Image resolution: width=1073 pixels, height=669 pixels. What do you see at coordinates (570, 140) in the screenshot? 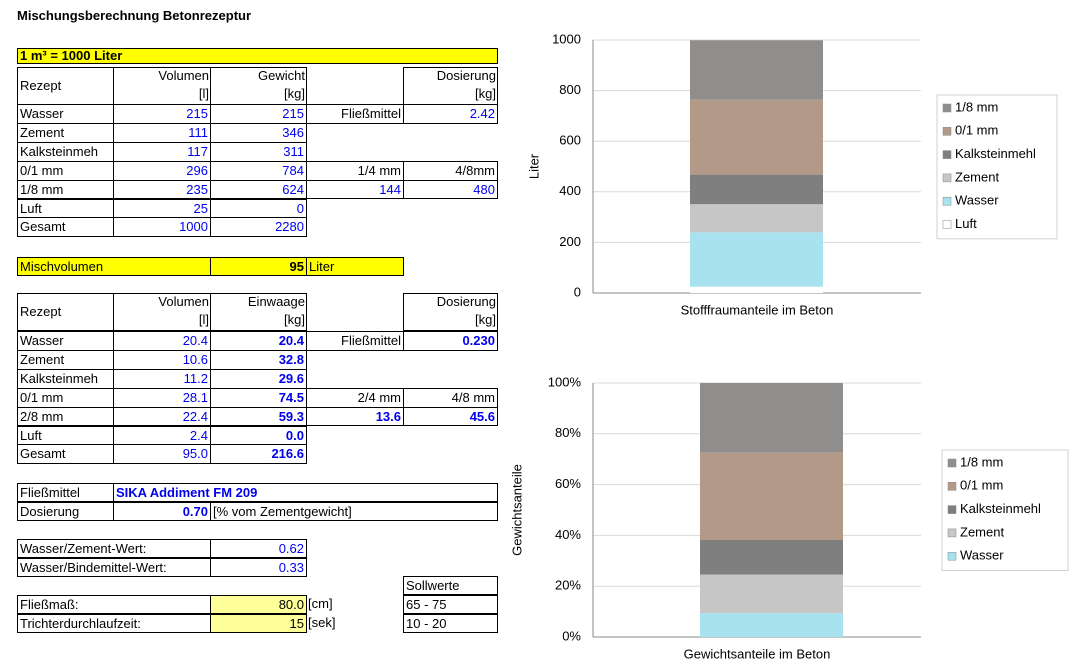
I see `y-tick-label: 600` at bounding box center [570, 140].